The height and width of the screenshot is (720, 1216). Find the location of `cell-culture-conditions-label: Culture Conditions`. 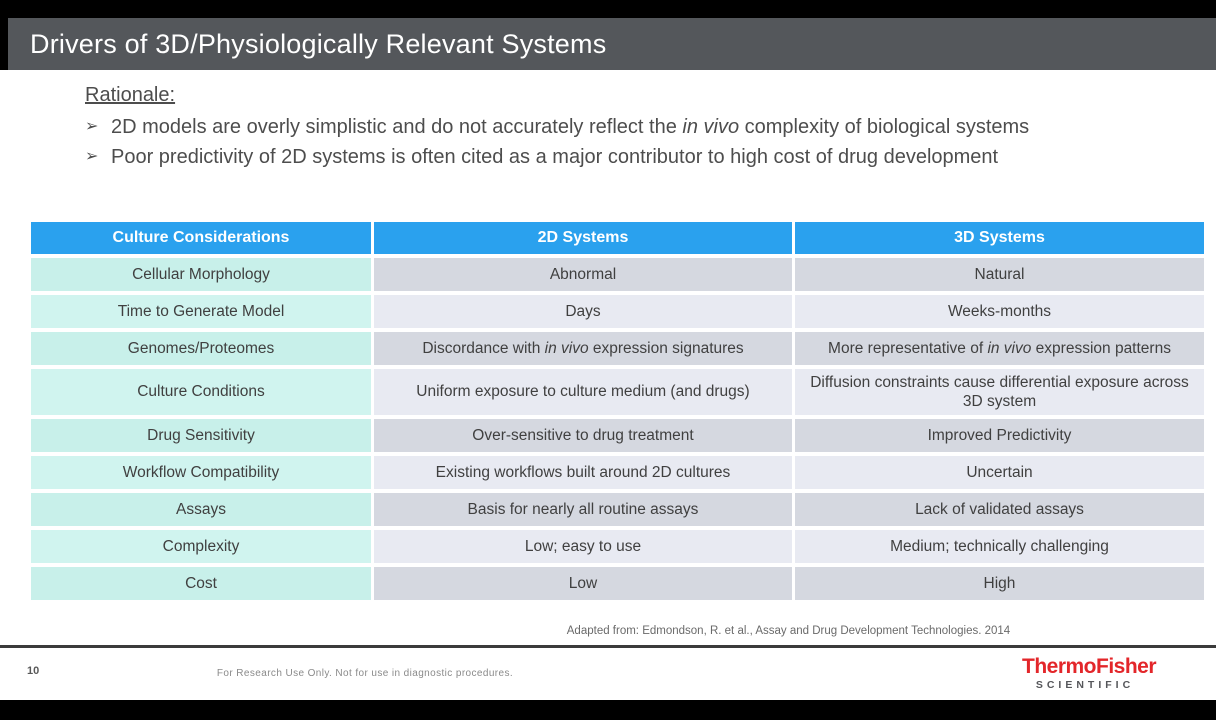

cell-culture-conditions-label: Culture Conditions is located at coordinates (201, 392).